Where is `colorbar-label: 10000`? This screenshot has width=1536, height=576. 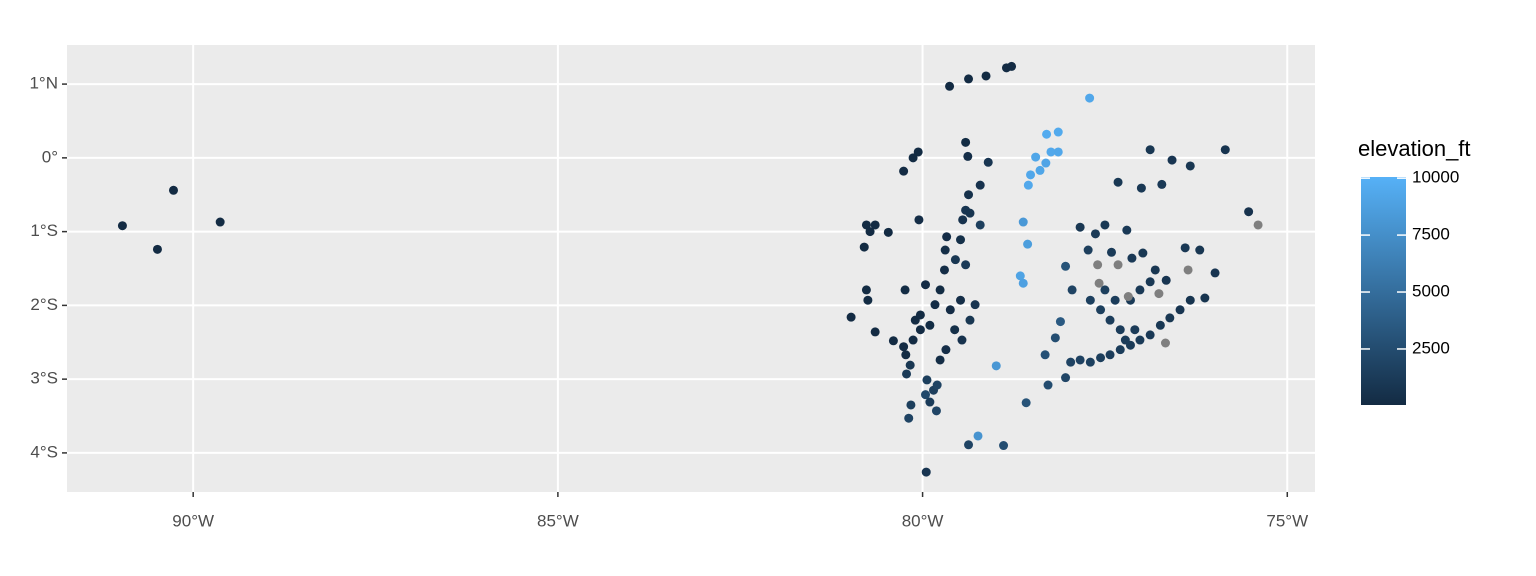 colorbar-label: 10000 is located at coordinates (1435, 177).